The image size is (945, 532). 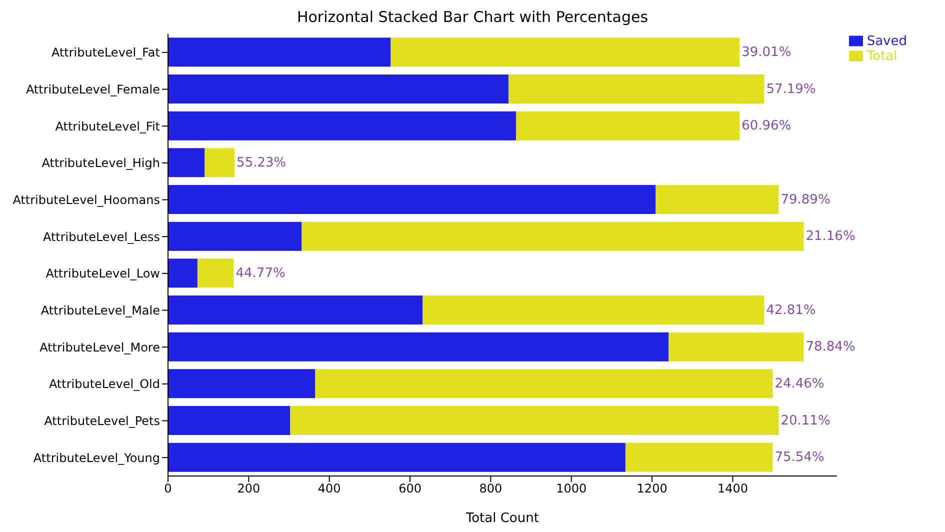 What do you see at coordinates (490, 489) in the screenshot?
I see `x-tick-label: 800` at bounding box center [490, 489].